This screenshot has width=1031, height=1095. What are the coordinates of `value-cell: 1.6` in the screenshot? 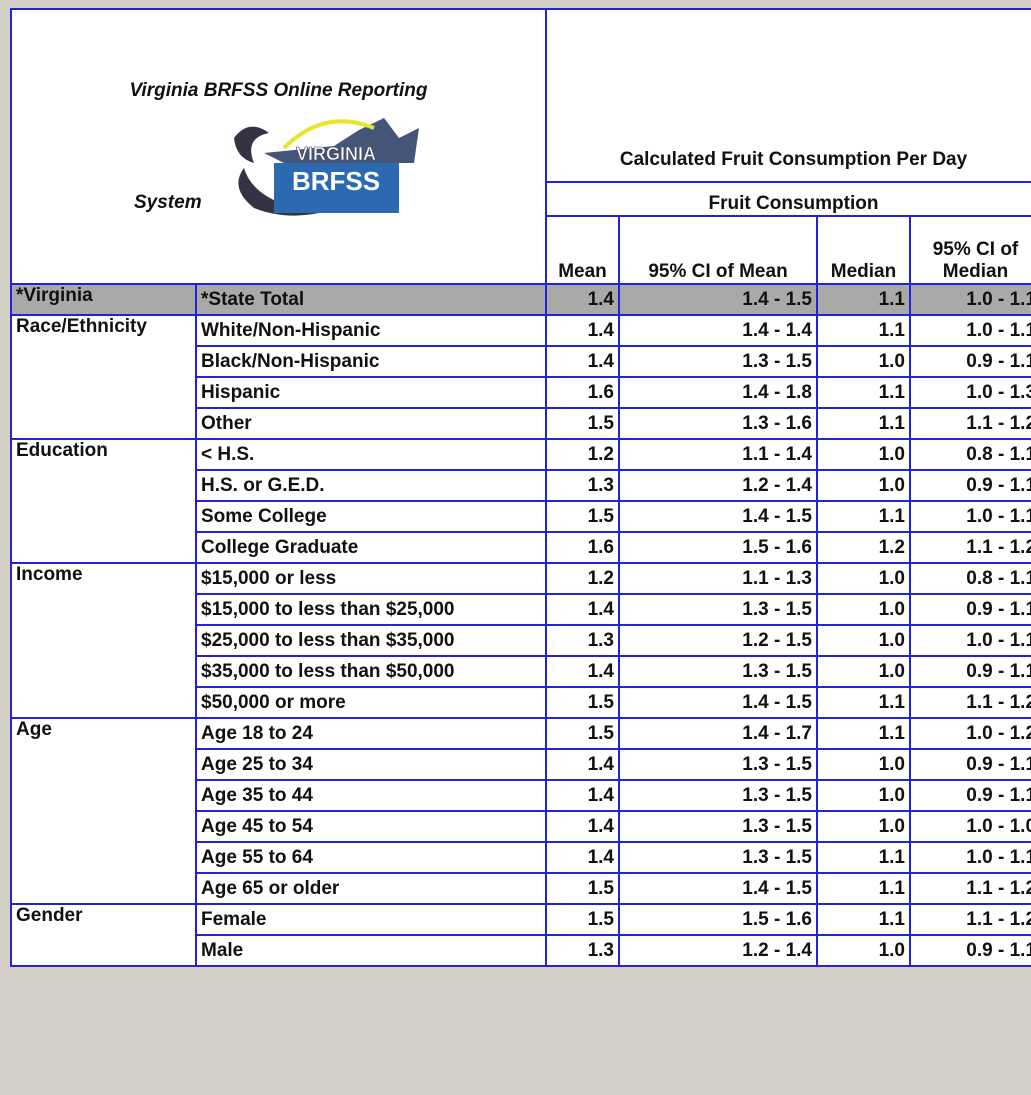 It's located at (582, 392).